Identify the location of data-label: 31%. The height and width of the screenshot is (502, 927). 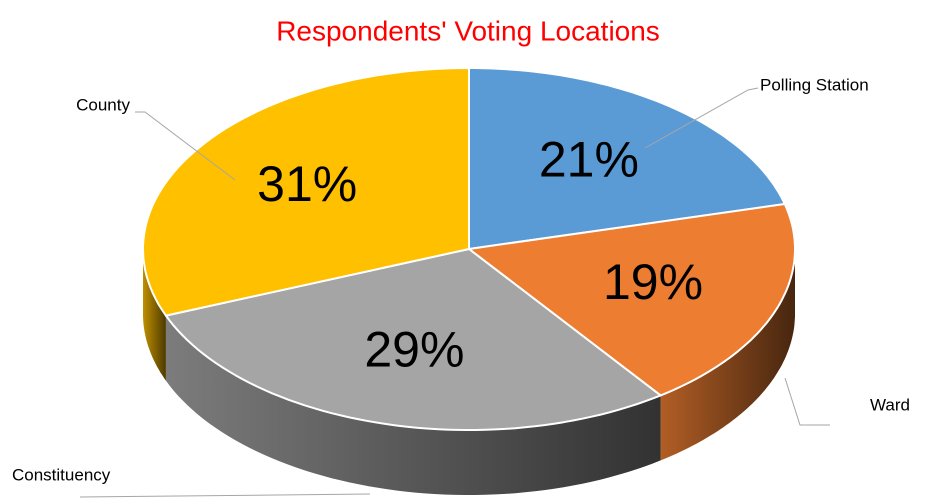
(307, 184).